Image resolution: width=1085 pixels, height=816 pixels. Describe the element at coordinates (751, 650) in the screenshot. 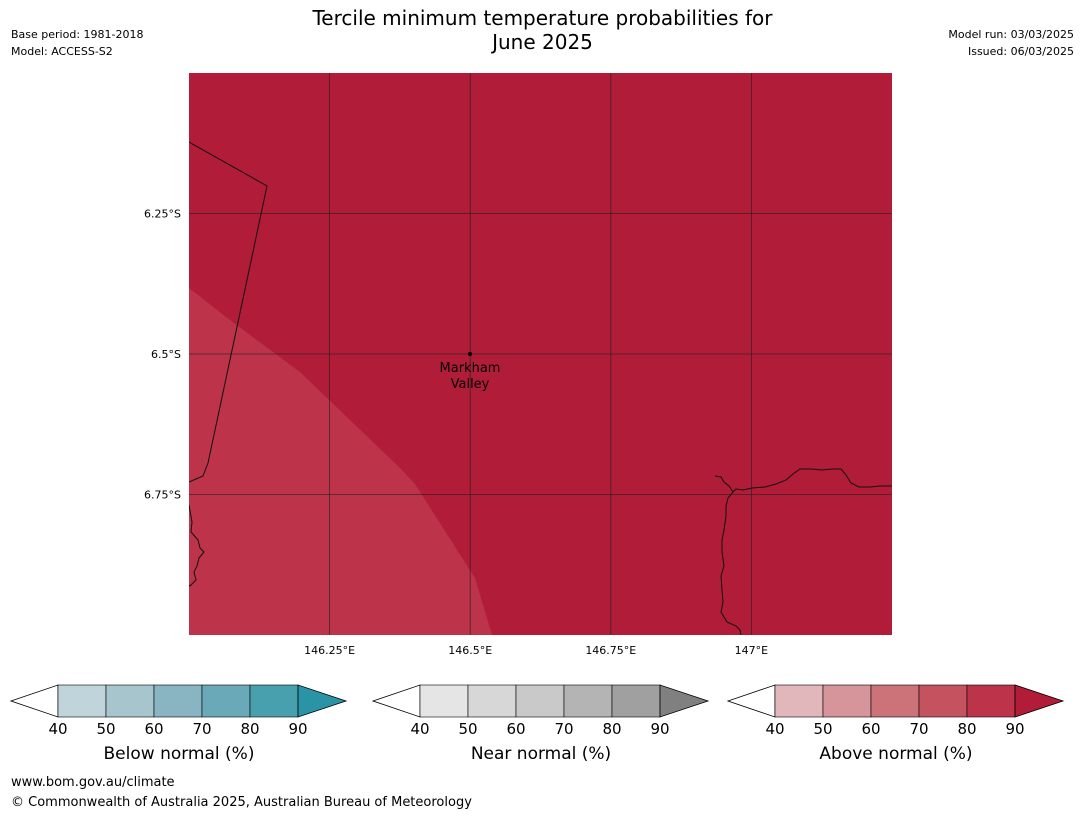

I see `lon-tick-label: 147°E` at that location.